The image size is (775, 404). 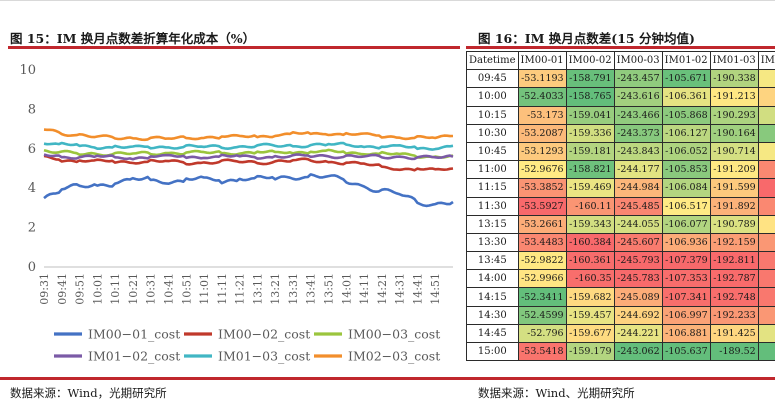 What do you see at coordinates (638, 315) in the screenshot?
I see `value-cell: -244.692` at bounding box center [638, 315].